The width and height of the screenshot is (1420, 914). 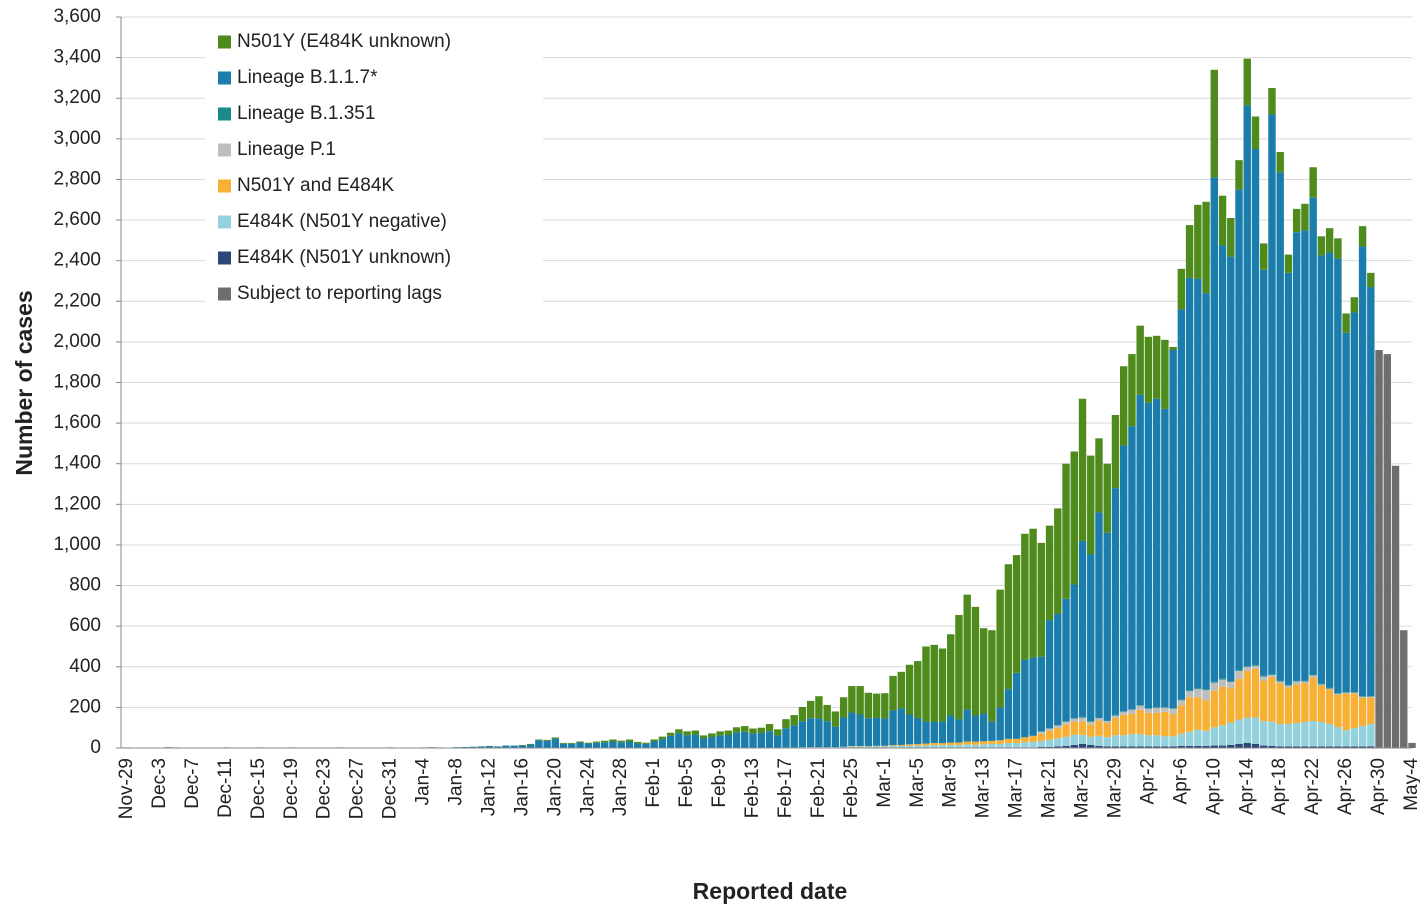 I want to click on x-tick-label: Mar-13, so click(x=983, y=788).